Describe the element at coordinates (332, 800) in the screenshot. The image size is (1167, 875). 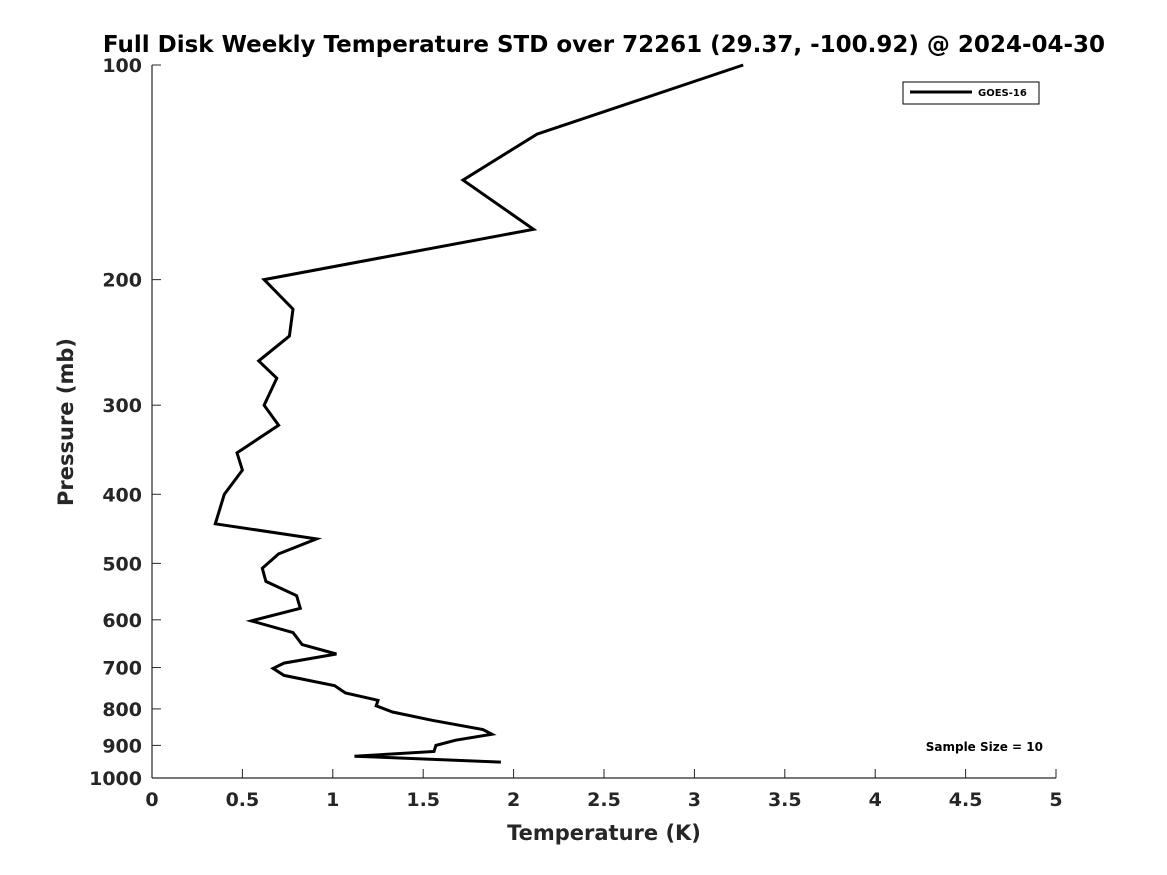
I see `x-tick-label: 1` at that location.